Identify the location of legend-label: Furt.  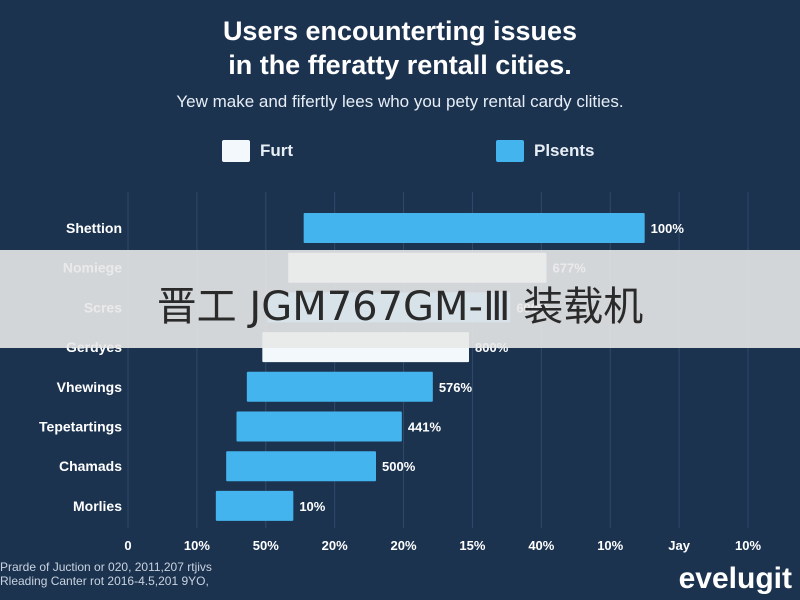
(277, 150).